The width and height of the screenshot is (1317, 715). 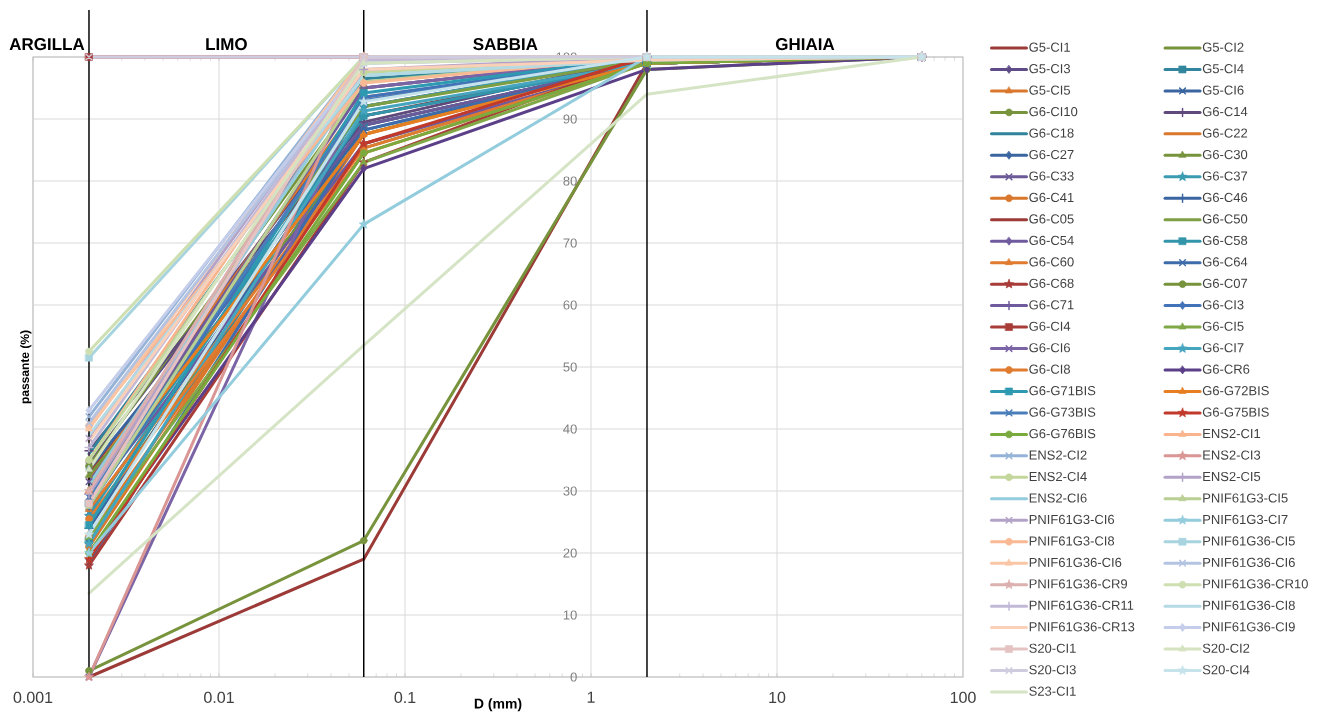 What do you see at coordinates (1050, 348) in the screenshot?
I see `legend-label: G6-CI6` at bounding box center [1050, 348].